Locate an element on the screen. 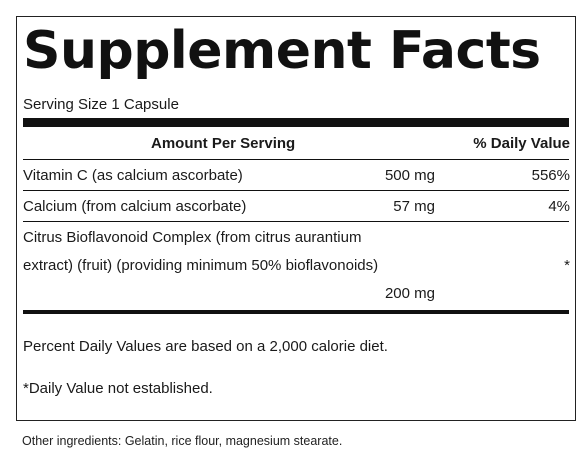  nutrient-name: Calcium (from calcium ascorbate) is located at coordinates (135, 206).